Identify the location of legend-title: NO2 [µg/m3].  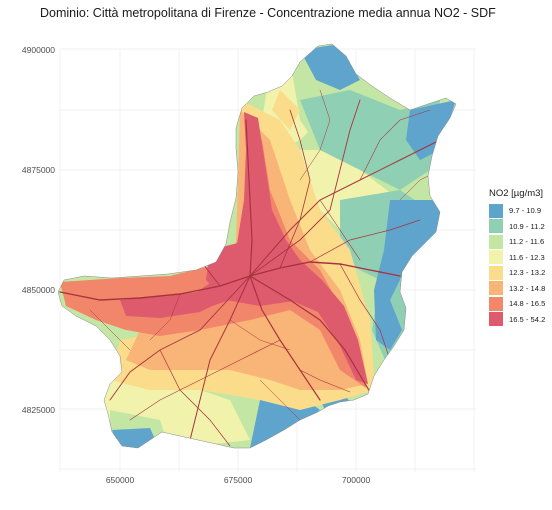
(516, 193).